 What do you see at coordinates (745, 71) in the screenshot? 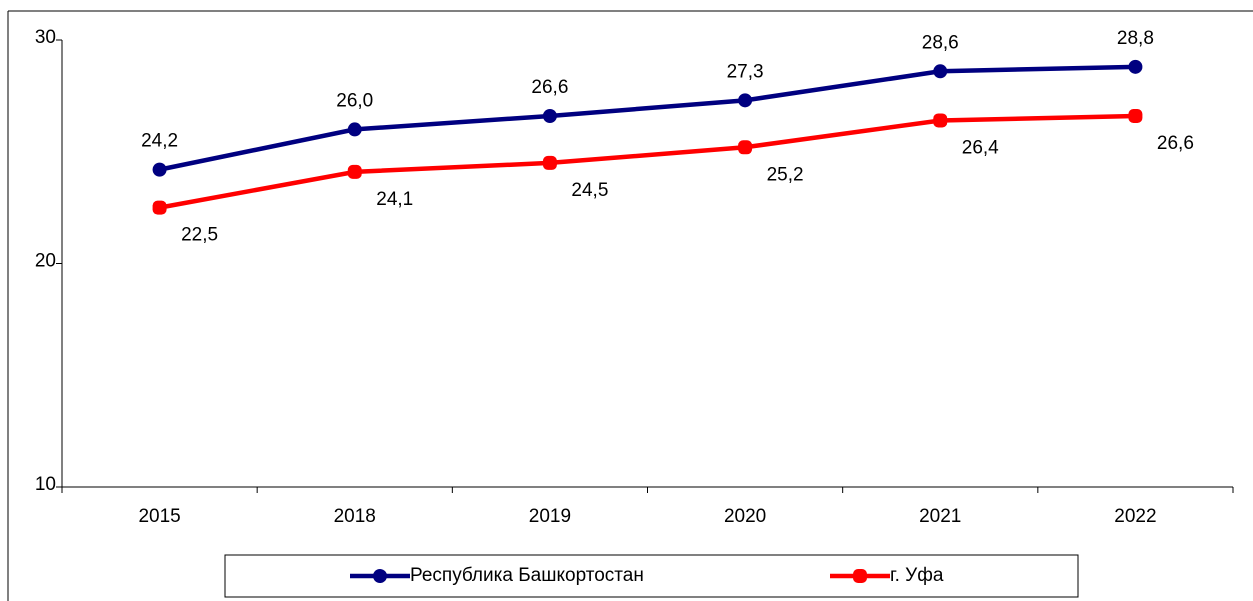
I see `data-label: 27,3` at bounding box center [745, 71].